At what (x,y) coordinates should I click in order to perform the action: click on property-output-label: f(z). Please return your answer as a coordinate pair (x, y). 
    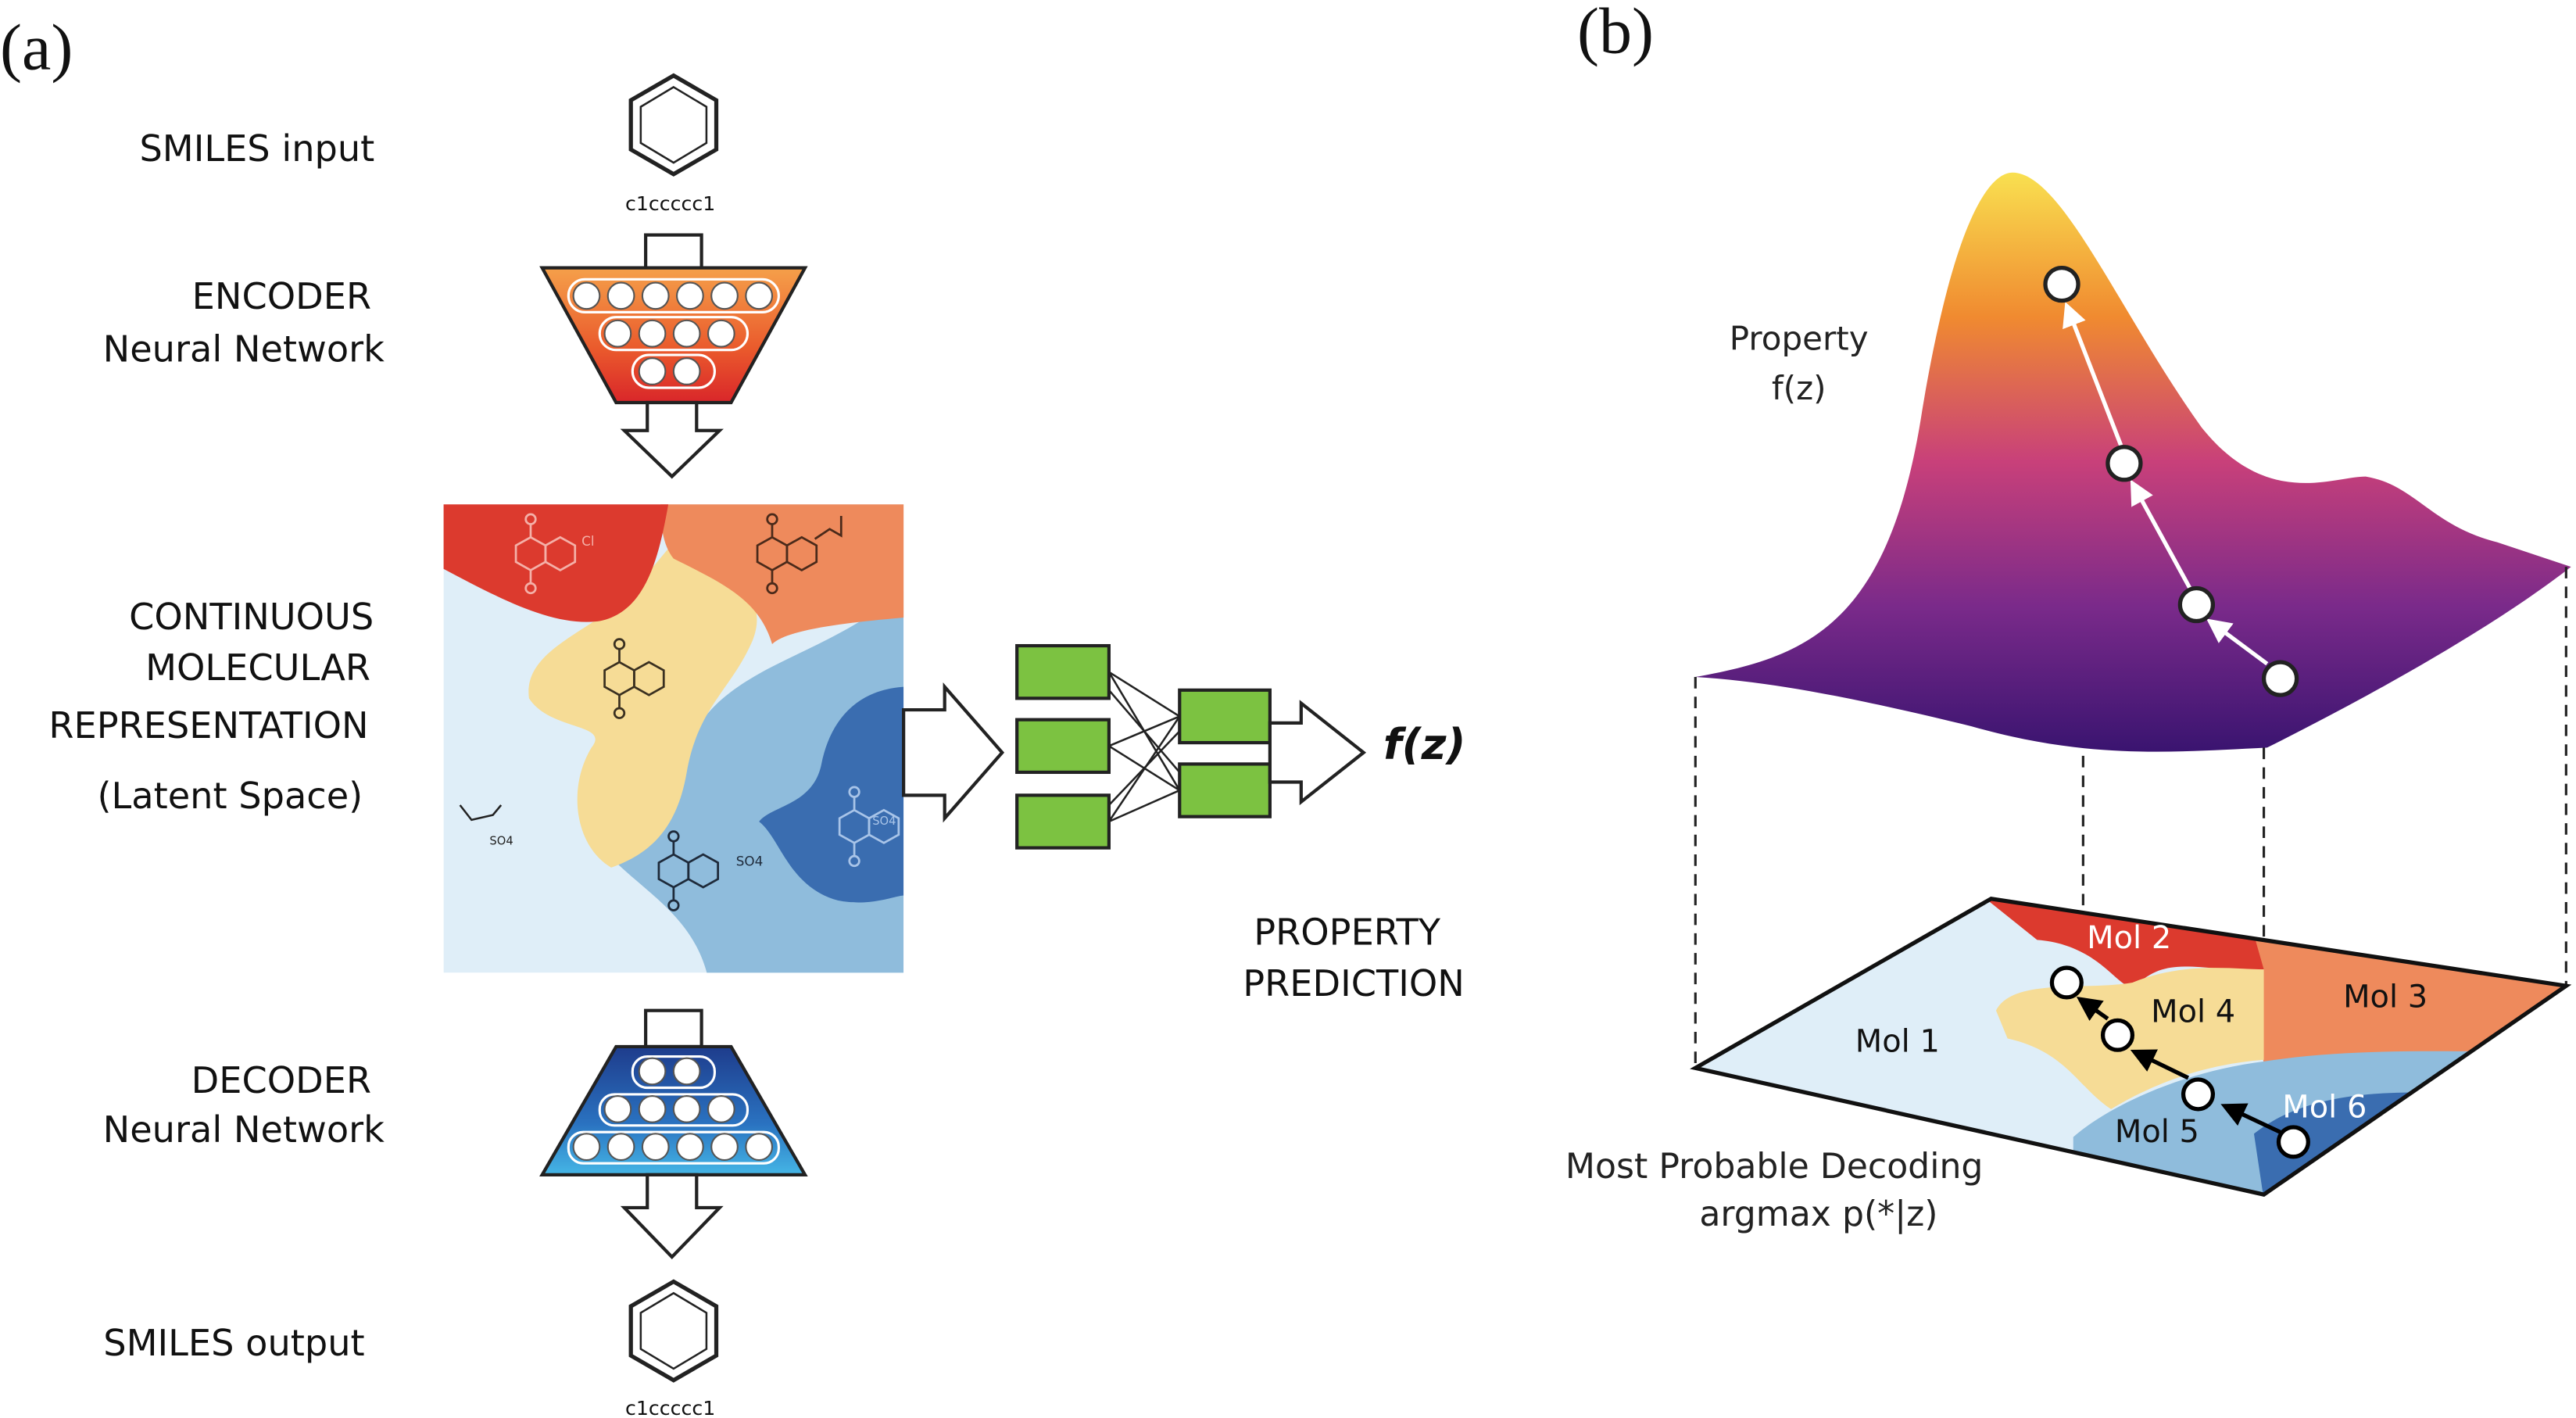
    Looking at the image, I should click on (1424, 744).